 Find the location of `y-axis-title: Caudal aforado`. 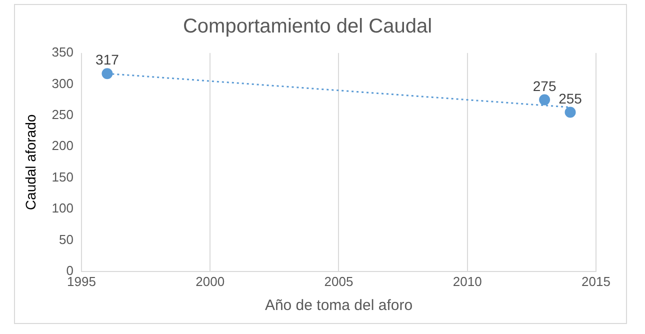

y-axis-title: Caudal aforado is located at coordinates (30, 162).